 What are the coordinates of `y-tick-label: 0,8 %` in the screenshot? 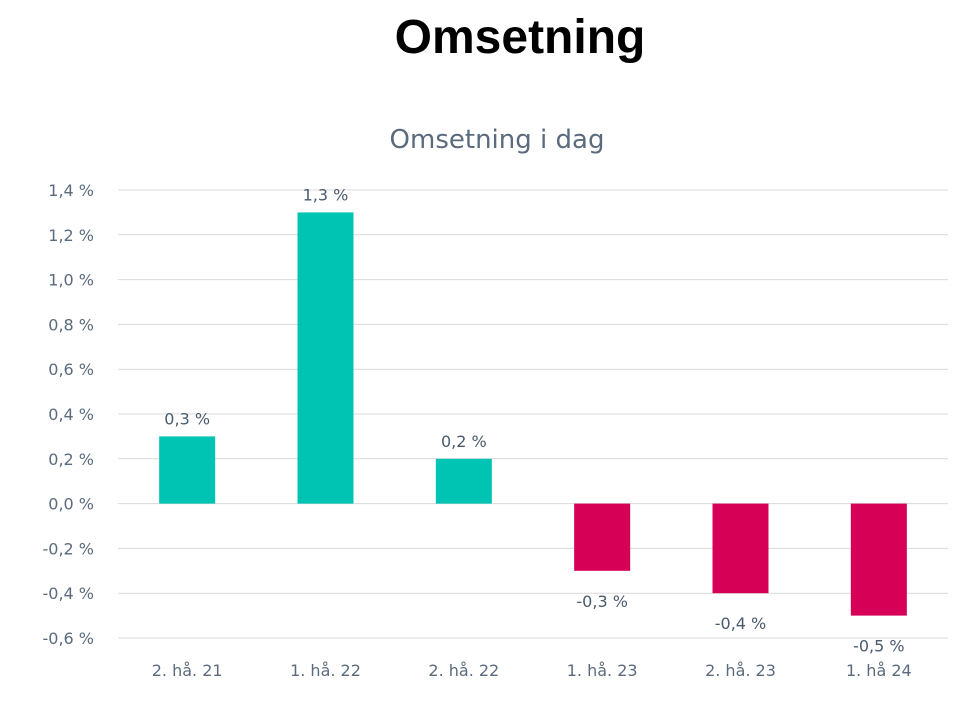 It's located at (71, 324).